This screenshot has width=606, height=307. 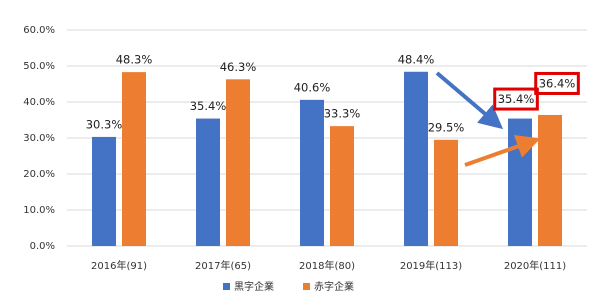 What do you see at coordinates (254, 286) in the screenshot?
I see `legend-label: 黒字企業` at bounding box center [254, 286].